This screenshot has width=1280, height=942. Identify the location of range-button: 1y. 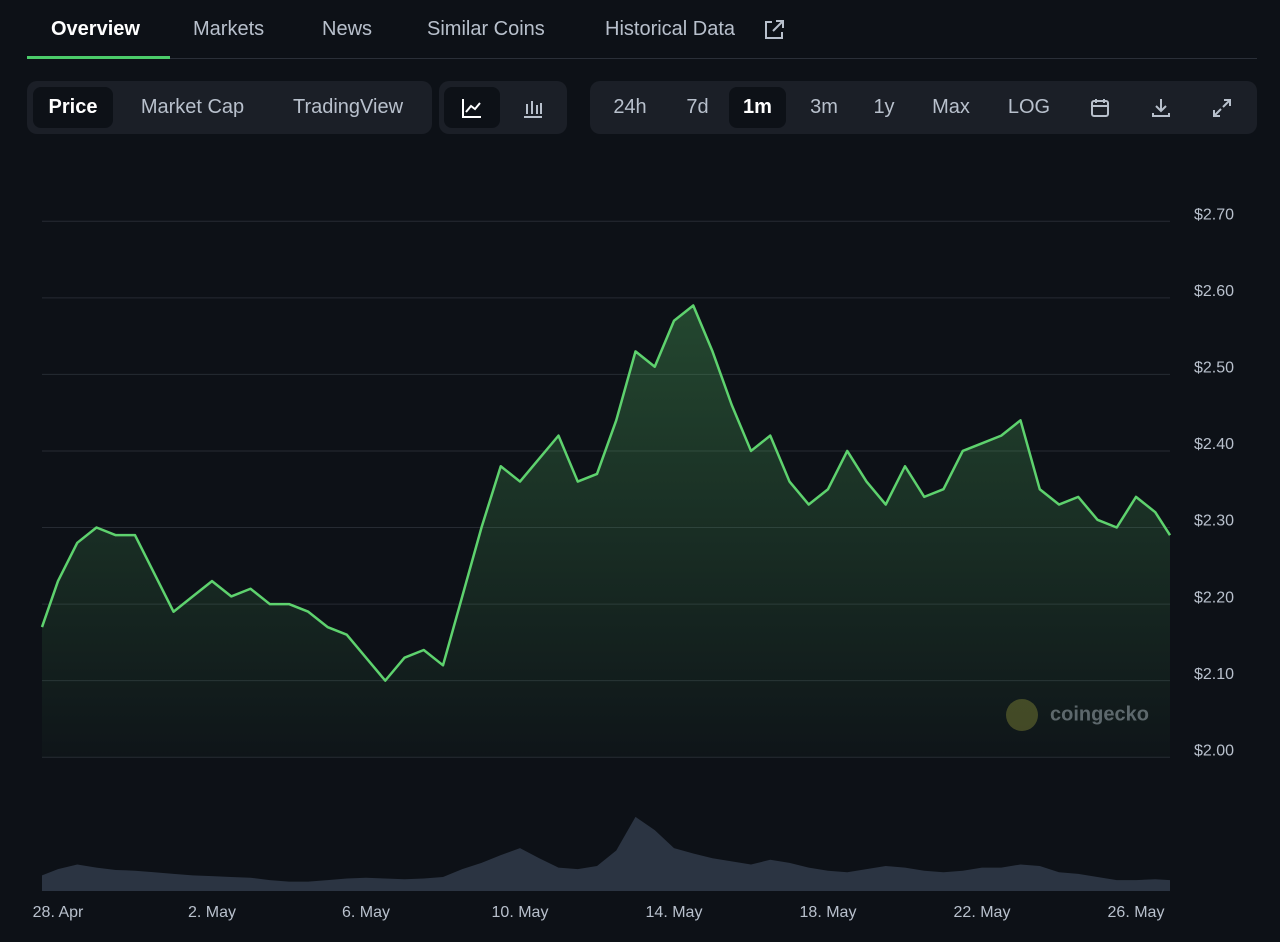
(884, 107).